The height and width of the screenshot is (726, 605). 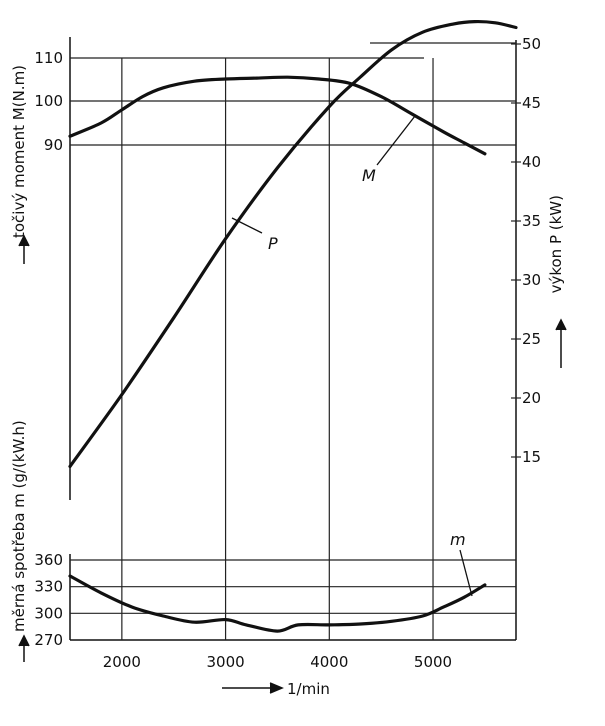 What do you see at coordinates (458, 539) in the screenshot?
I see `curve-label-m-consumption: m` at bounding box center [458, 539].